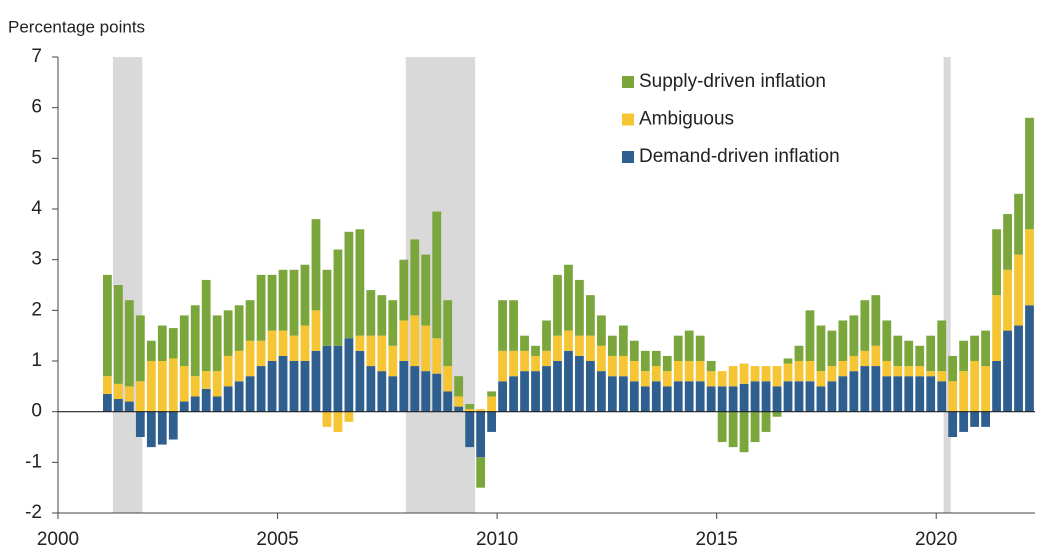 Image resolution: width=1038 pixels, height=553 pixels. Describe the element at coordinates (686, 119) in the screenshot. I see `legend-label: Ambiguous` at that location.